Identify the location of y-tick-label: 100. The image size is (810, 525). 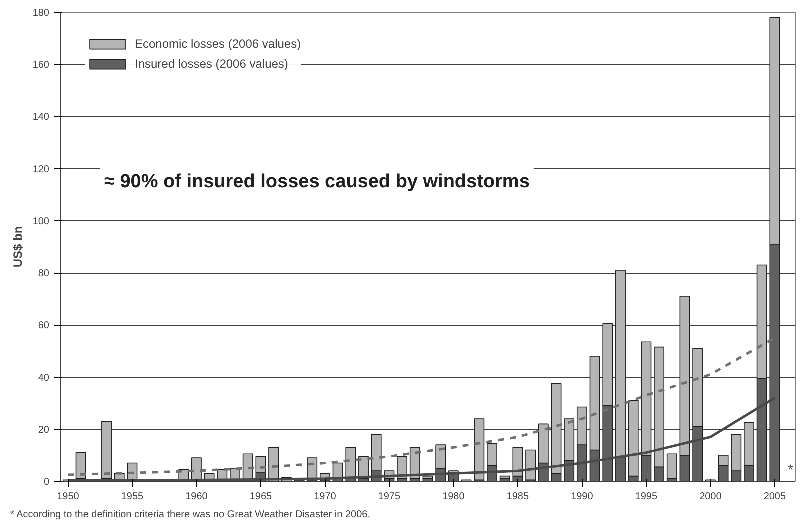
(41, 222).